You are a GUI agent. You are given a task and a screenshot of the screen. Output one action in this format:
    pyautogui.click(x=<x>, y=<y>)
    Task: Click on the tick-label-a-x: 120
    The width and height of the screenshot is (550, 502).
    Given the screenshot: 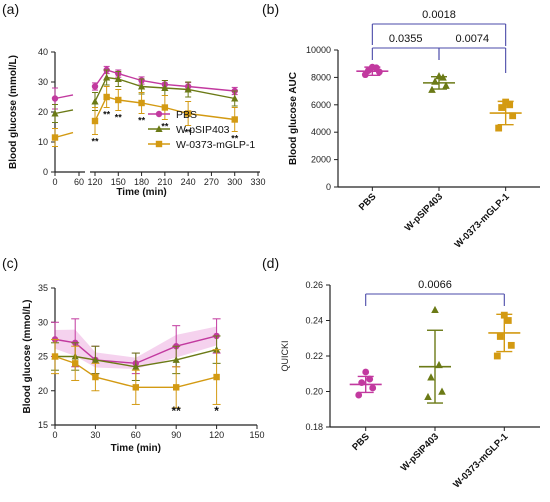 What is the action you would take?
    pyautogui.click(x=94, y=182)
    